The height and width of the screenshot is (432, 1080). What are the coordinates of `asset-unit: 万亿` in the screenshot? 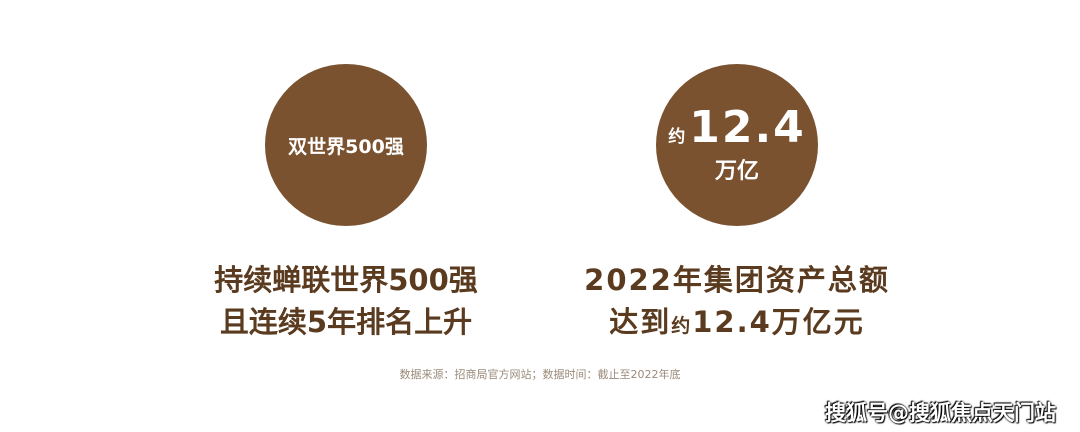 It's located at (736, 171).